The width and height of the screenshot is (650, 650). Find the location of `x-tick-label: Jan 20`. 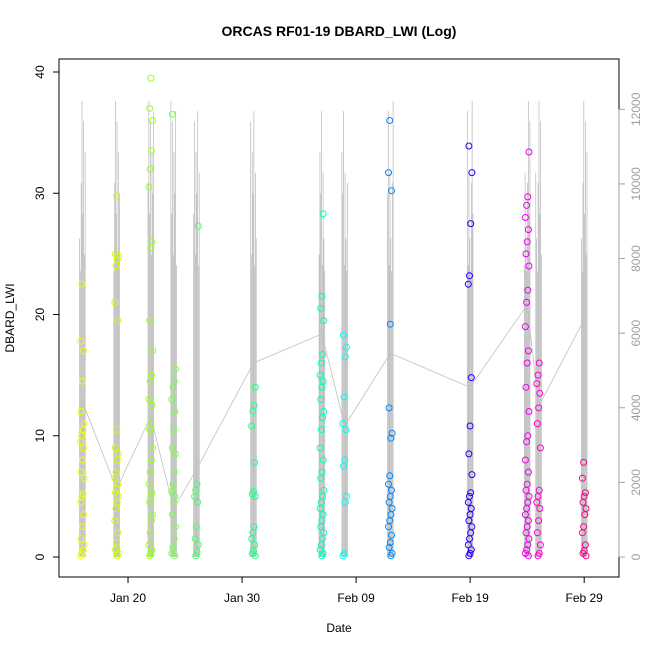

x-tick-label: Jan 20 is located at coordinates (128, 598).